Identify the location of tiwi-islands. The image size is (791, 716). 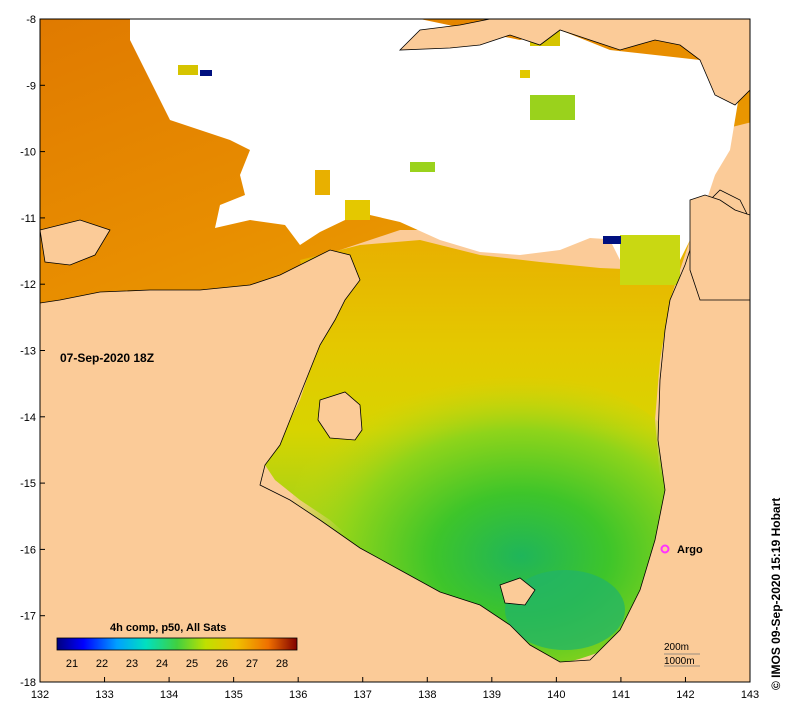
(75, 242).